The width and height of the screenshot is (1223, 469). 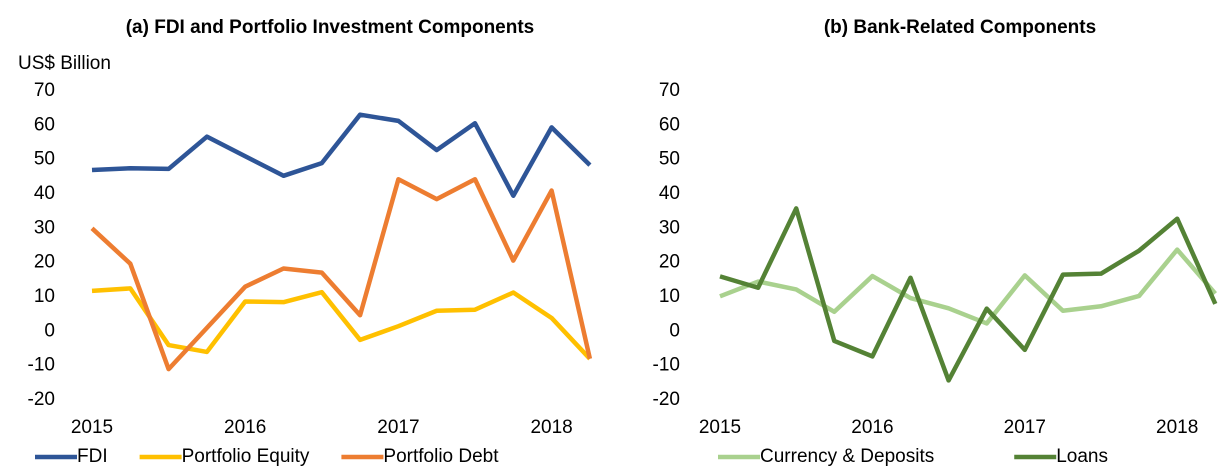 What do you see at coordinates (92, 456) in the screenshot?
I see `legend-label: FDI` at bounding box center [92, 456].